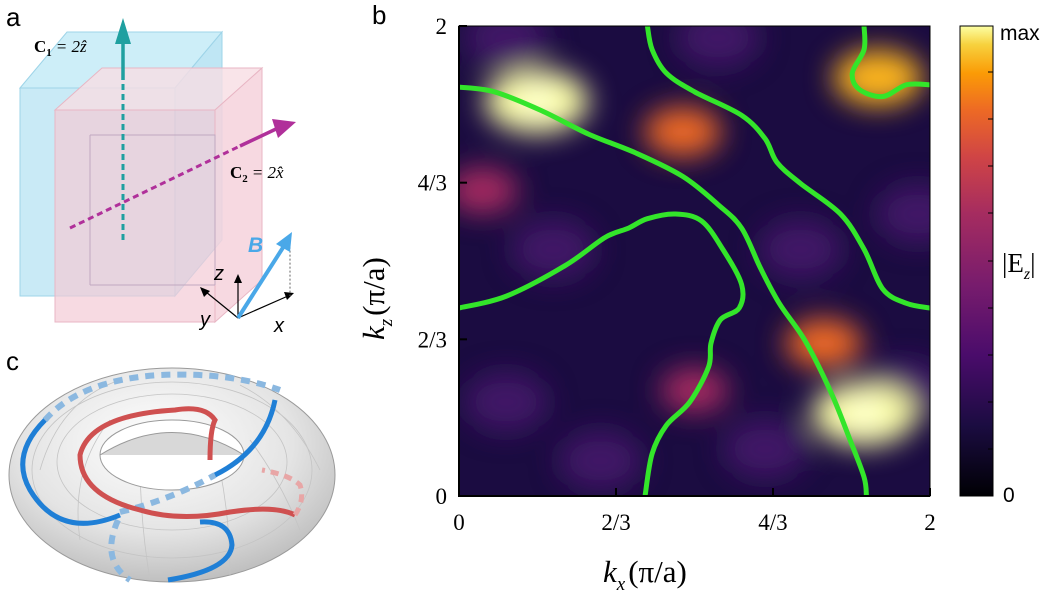 The height and width of the screenshot is (592, 1054). Describe the element at coordinates (155, 187) in the screenshot. I see `c2-arrow-dashed` at that location.